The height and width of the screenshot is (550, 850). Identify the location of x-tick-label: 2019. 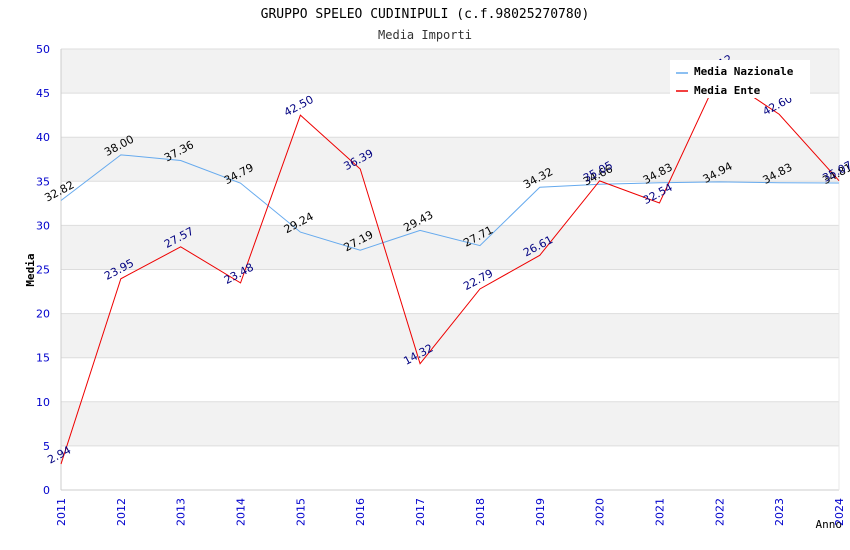
(540, 512).